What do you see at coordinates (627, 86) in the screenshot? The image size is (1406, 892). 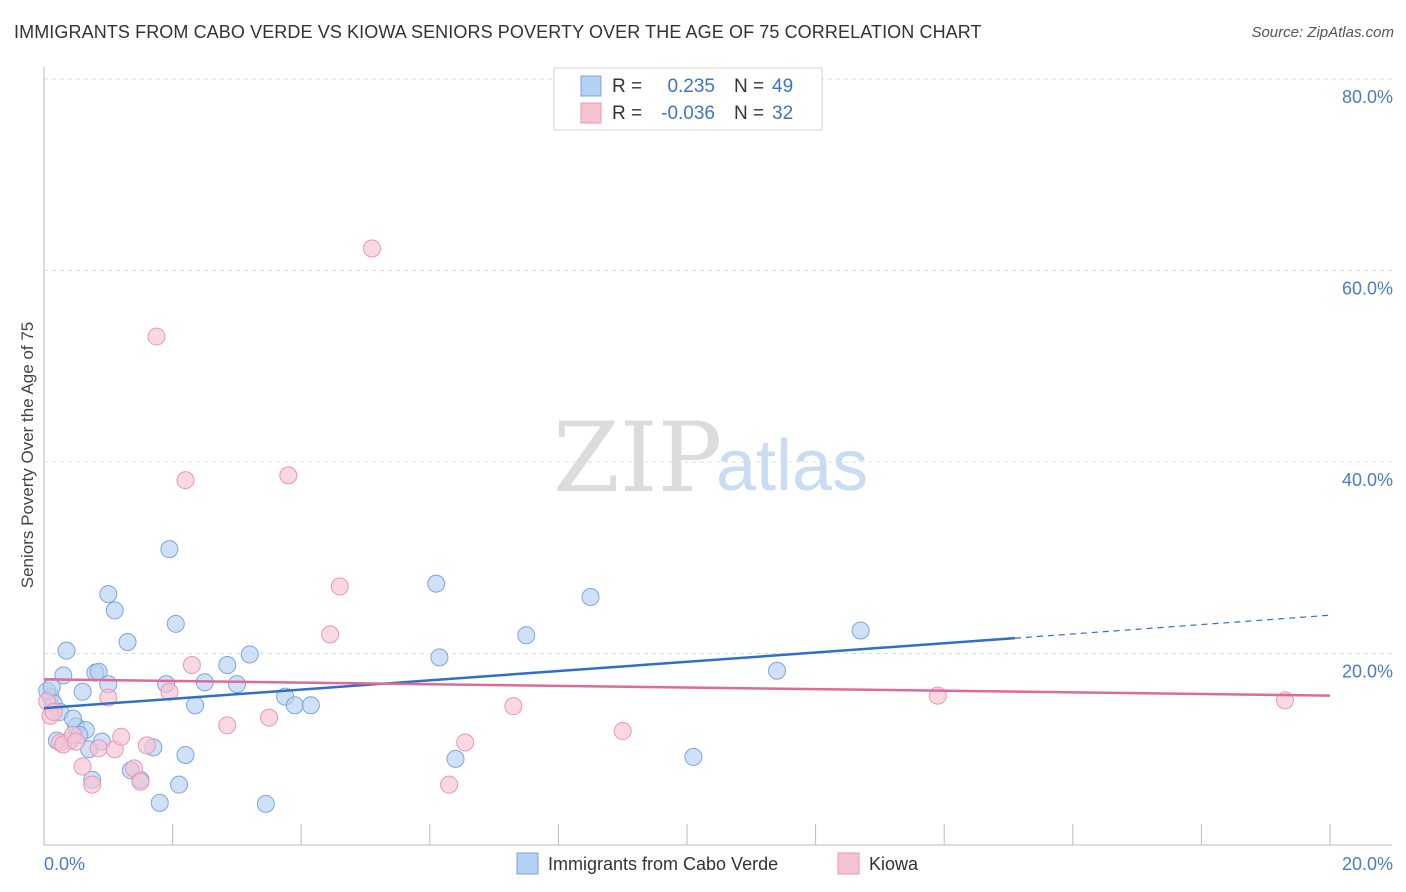 I see `legend-r-label-blue: R =` at bounding box center [627, 86].